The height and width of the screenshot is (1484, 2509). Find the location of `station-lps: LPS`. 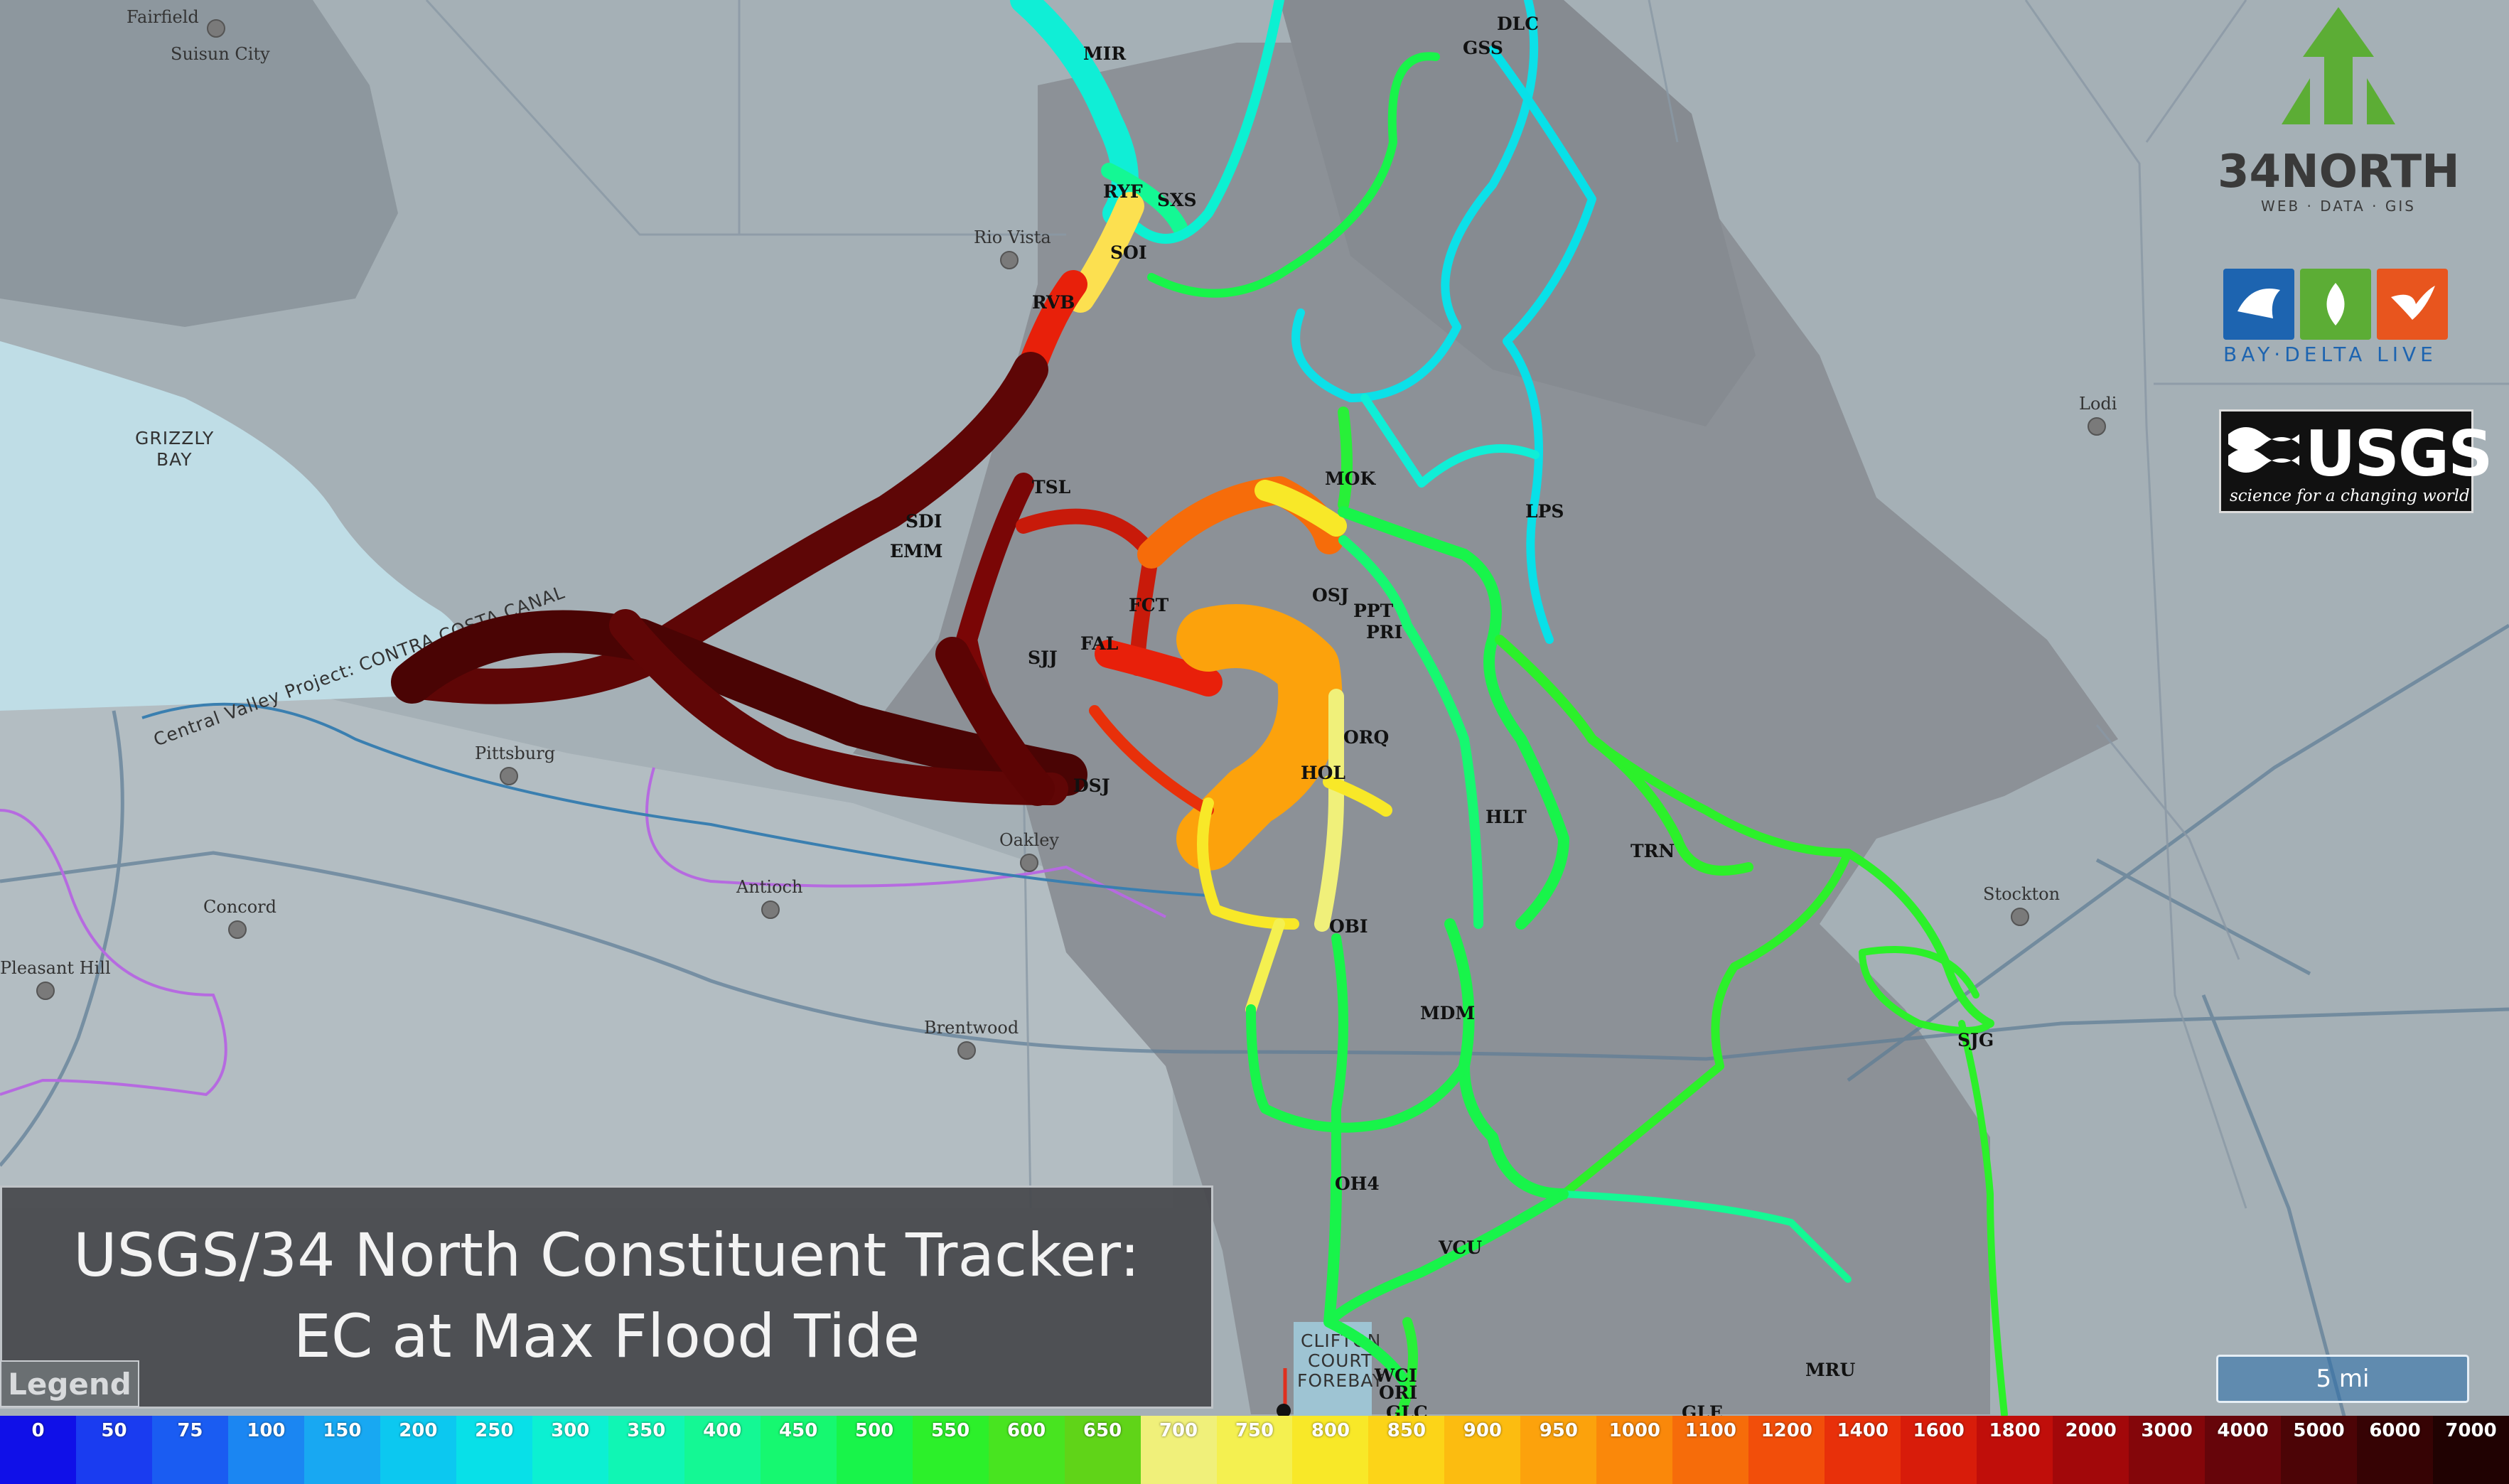

station-lps: LPS is located at coordinates (1544, 511).